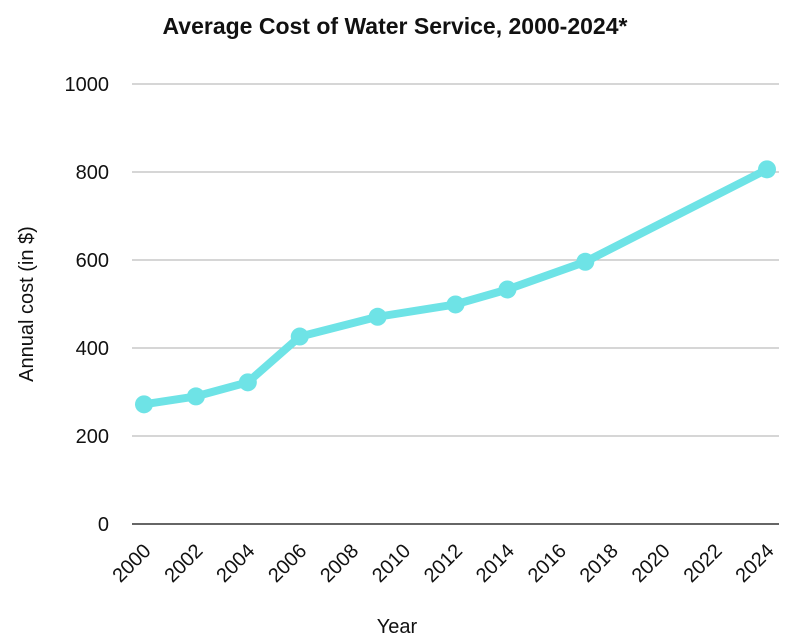  Describe the element at coordinates (235, 563) in the screenshot. I see `x-tick-label-2004: 2004` at that location.